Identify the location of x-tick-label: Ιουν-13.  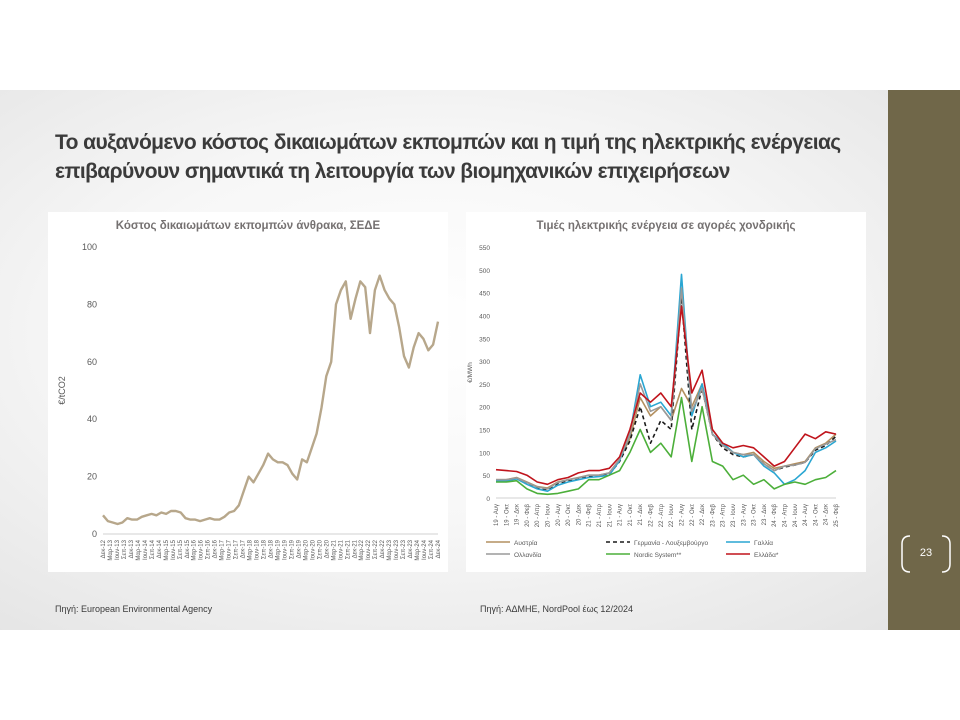
(118, 549).